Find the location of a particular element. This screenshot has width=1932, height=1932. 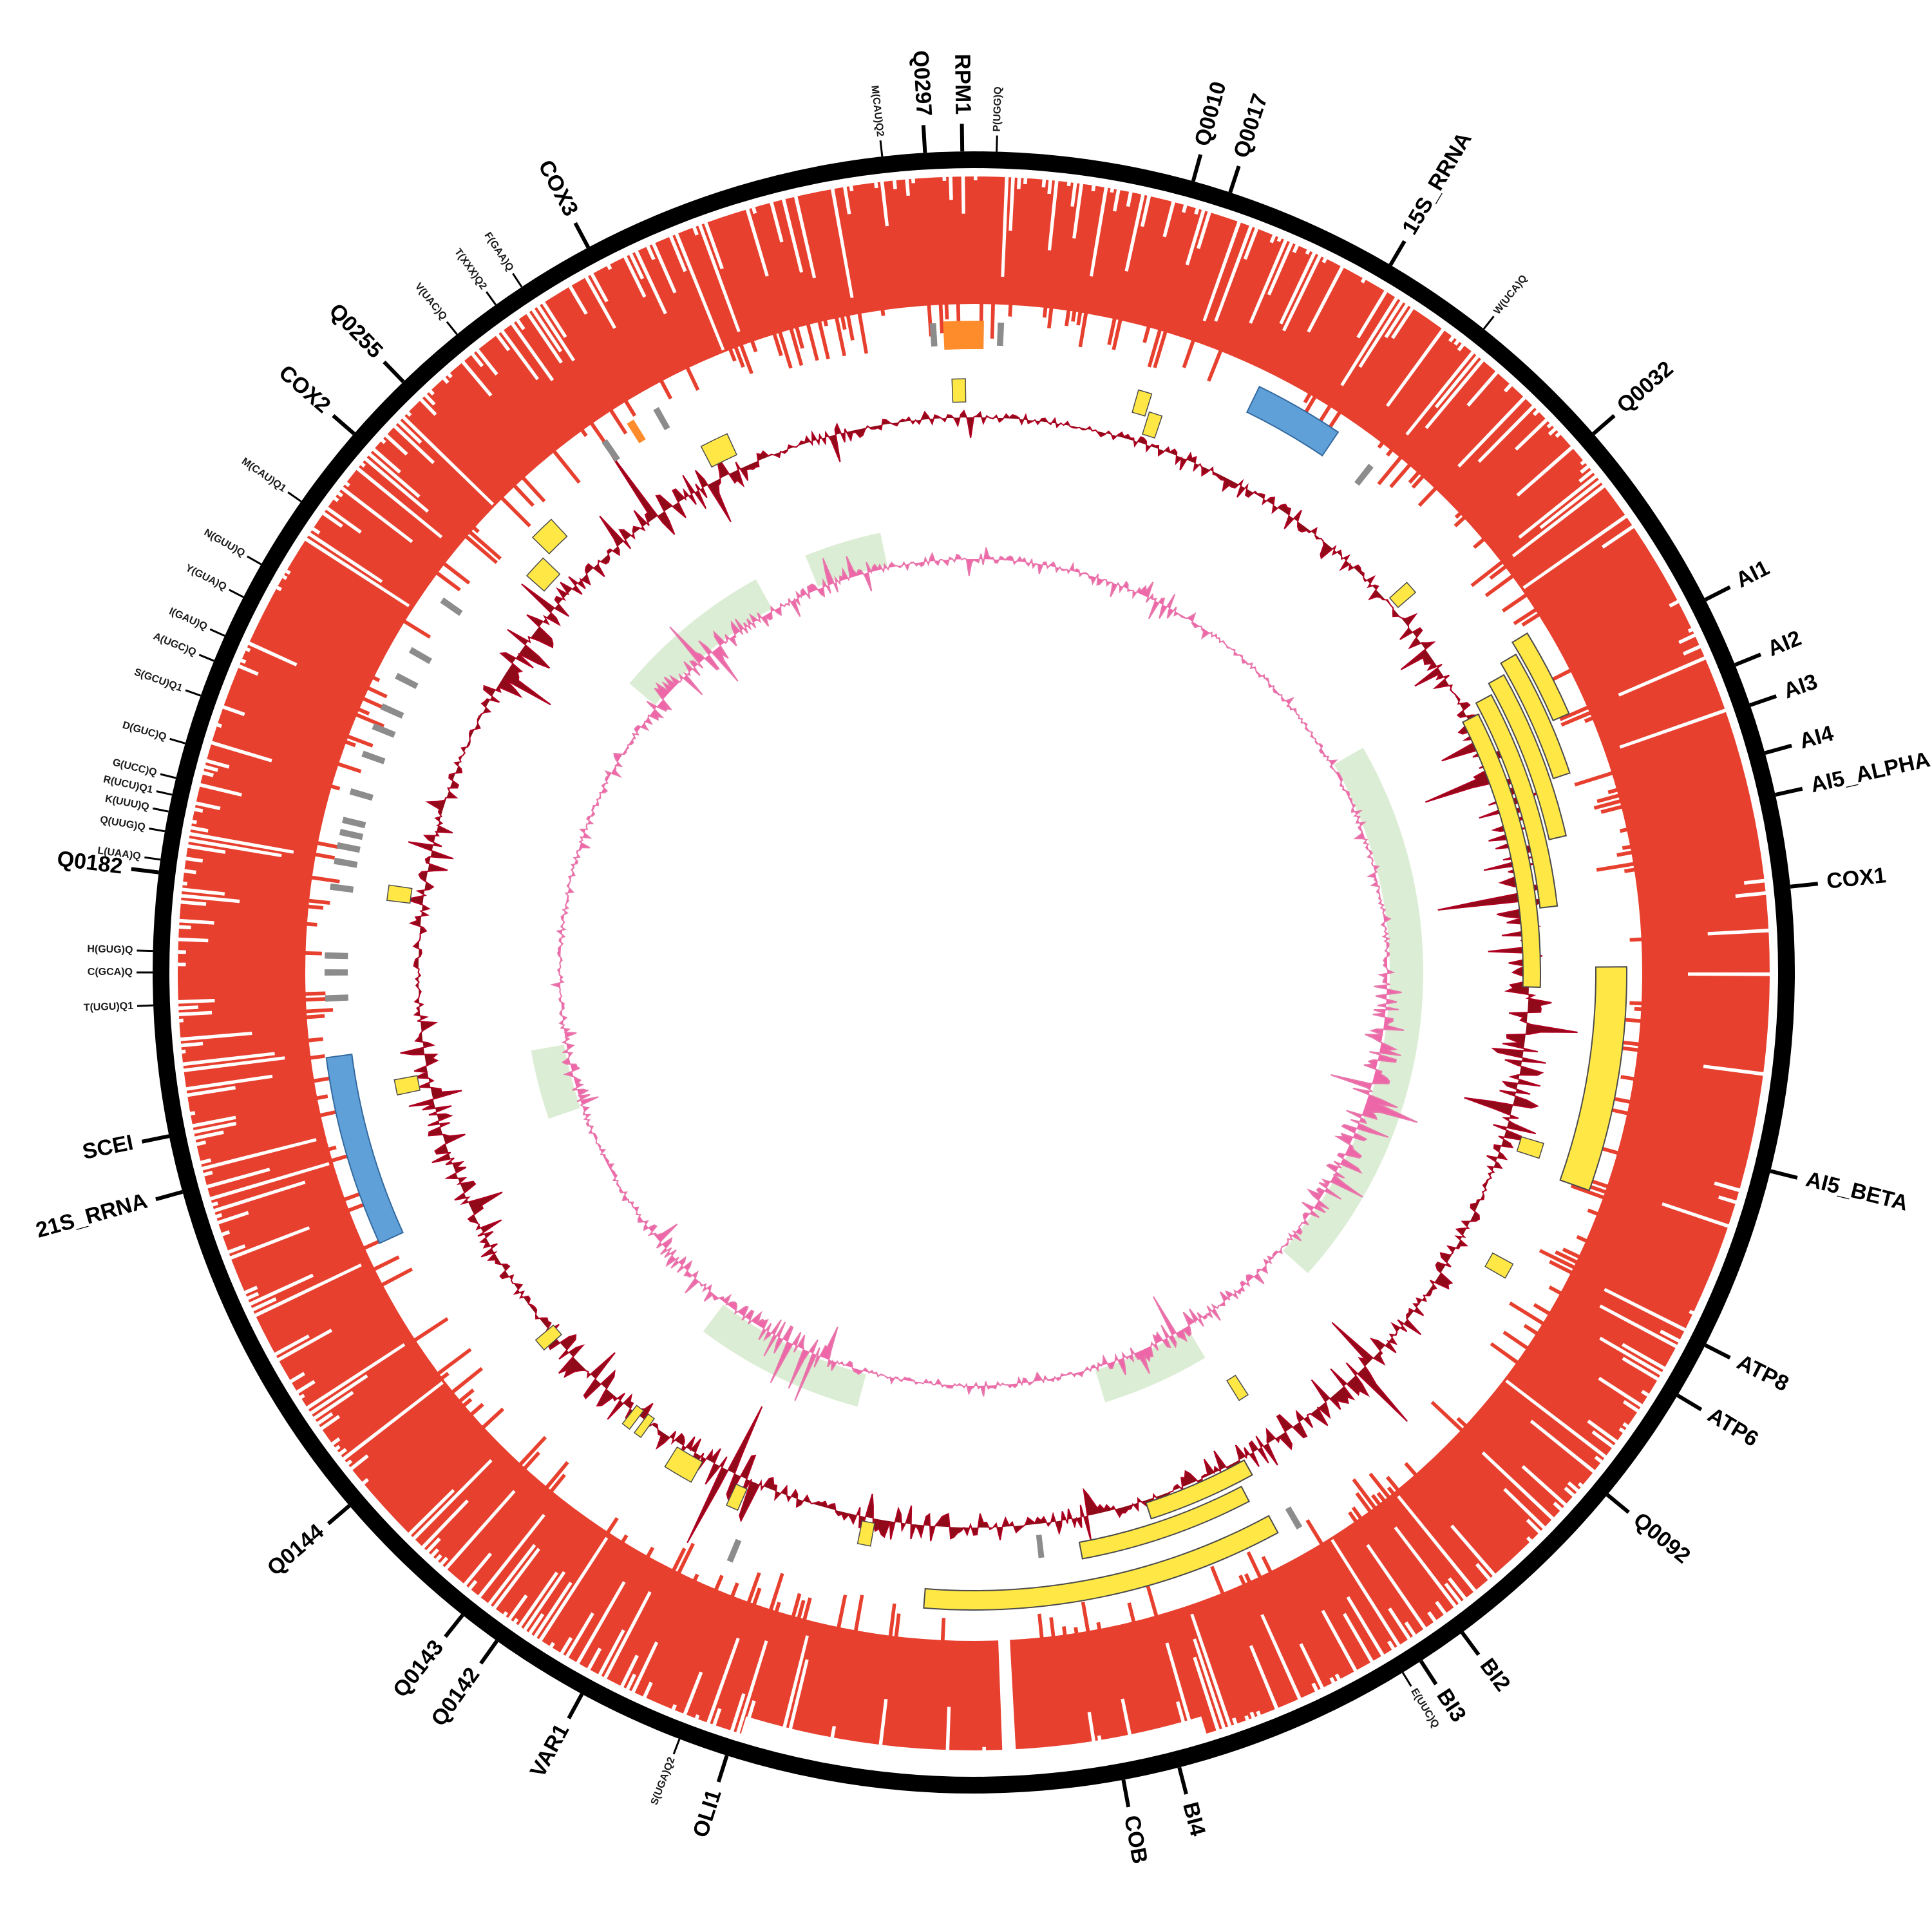

gene-tick-VAR1 is located at coordinates (575, 1706).